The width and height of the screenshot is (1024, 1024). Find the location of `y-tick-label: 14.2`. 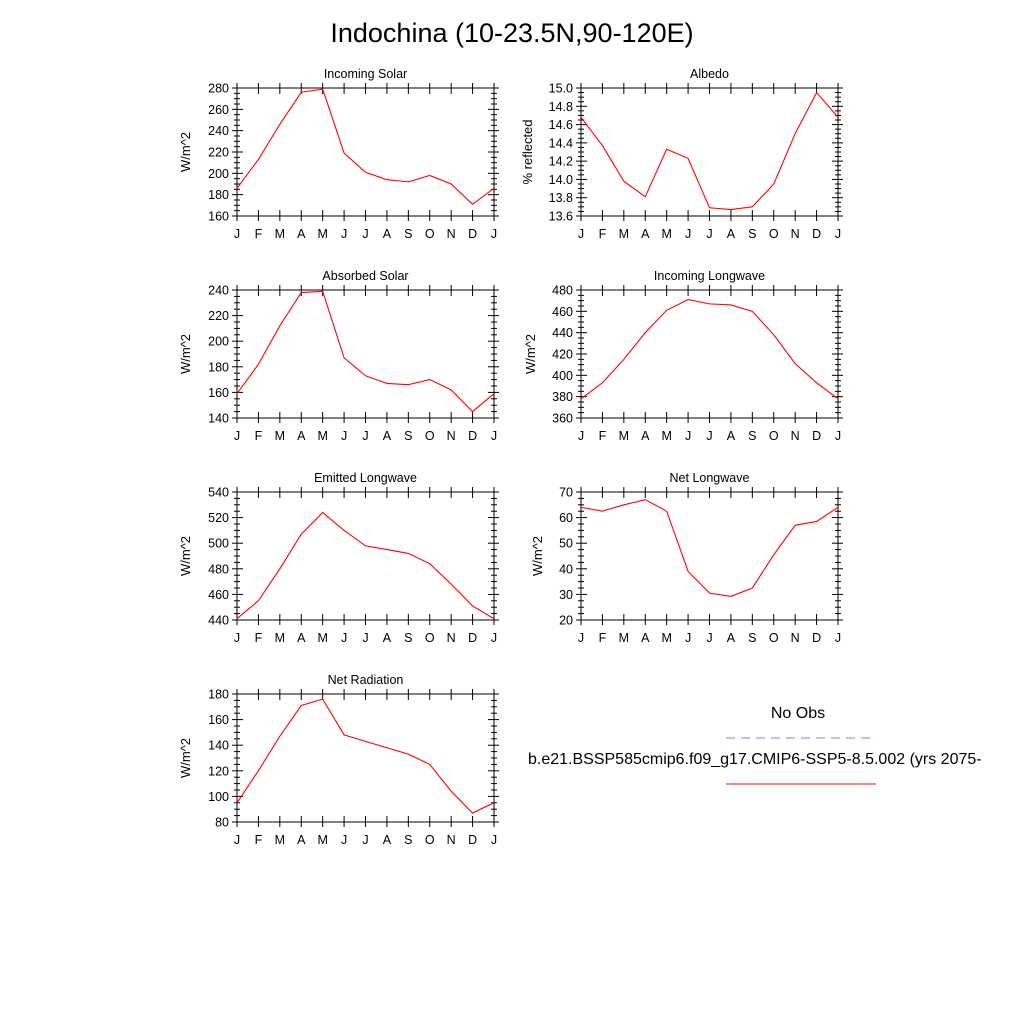

y-tick-label: 14.2 is located at coordinates (561, 162).